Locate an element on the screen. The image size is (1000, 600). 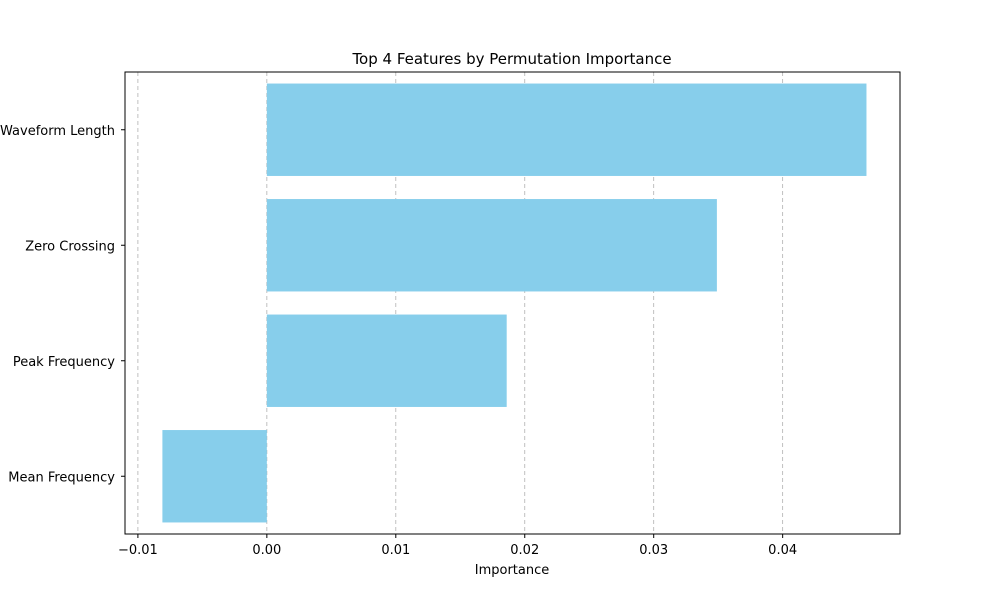
chart-title: Top 4 Features by Permutation Importance is located at coordinates (511, 59).